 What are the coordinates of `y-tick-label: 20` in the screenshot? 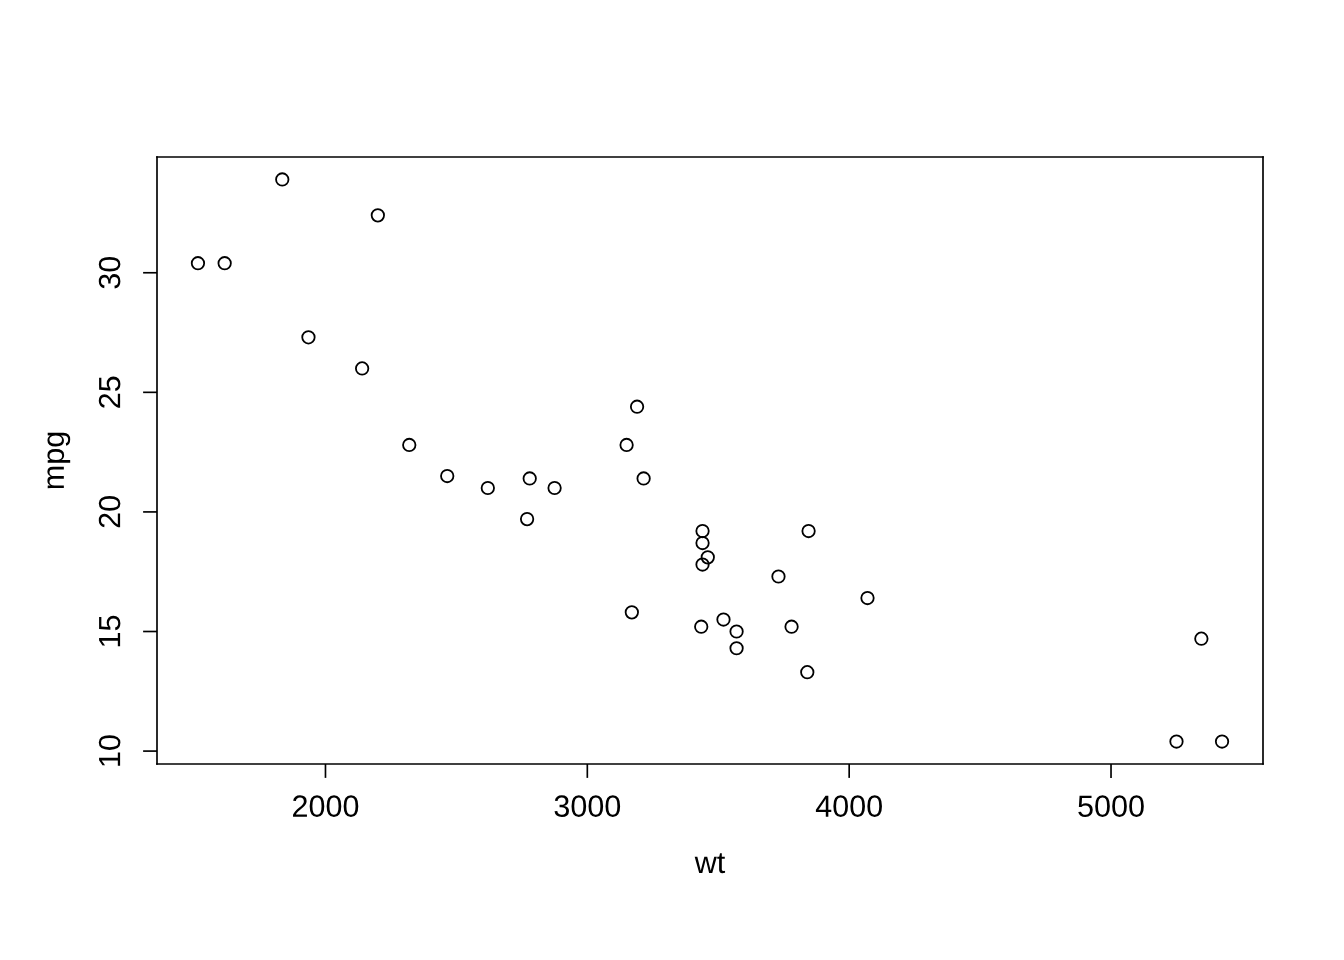 It's located at (109, 512).